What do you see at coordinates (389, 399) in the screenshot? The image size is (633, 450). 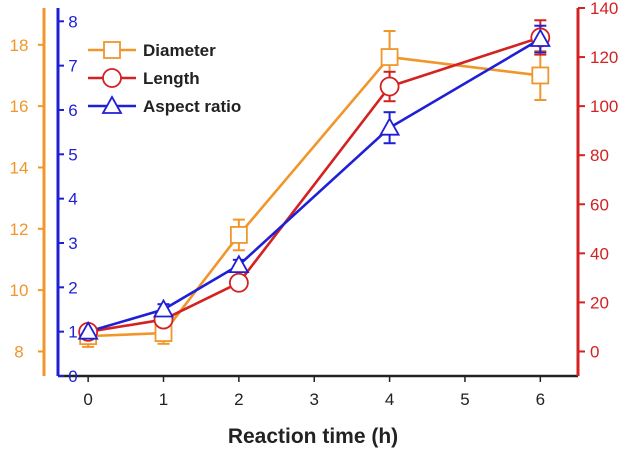 I see `x-tick-label: 4` at bounding box center [389, 399].